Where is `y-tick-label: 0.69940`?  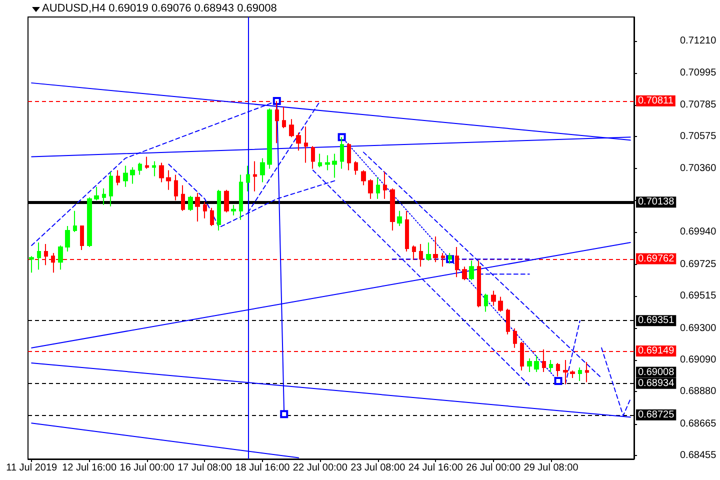
y-tick-label: 0.69940 is located at coordinates (698, 232).